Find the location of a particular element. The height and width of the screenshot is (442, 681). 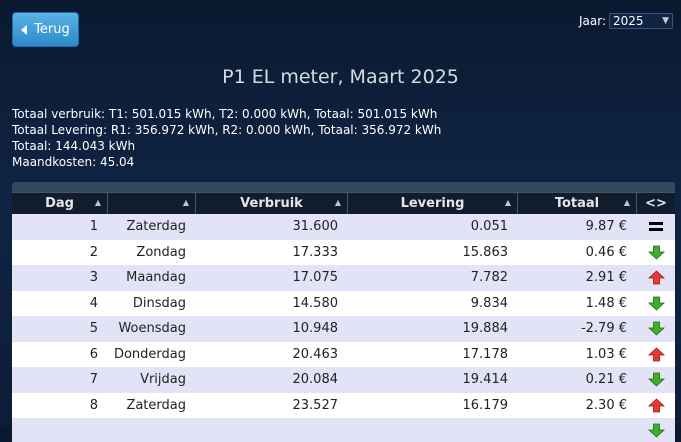

table-row: 1 Zaterdag 31.600 0.051 9.87 € is located at coordinates (343, 227).